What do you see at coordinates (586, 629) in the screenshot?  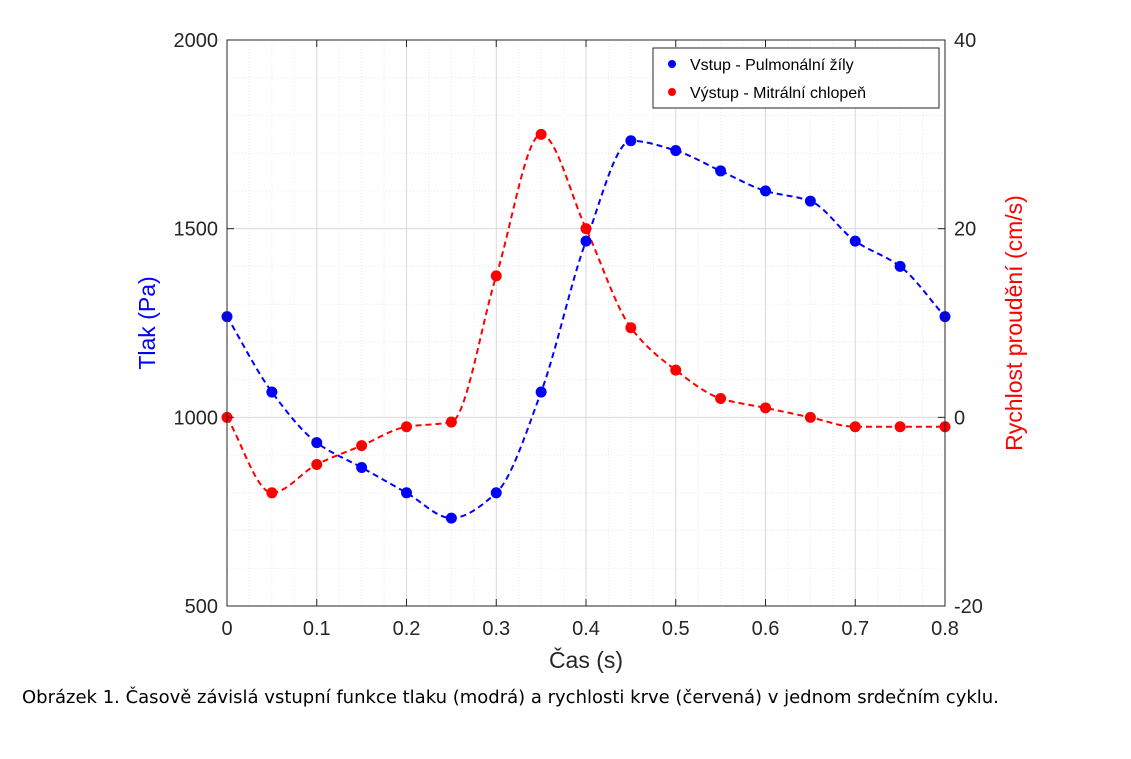 I see `x-tick-label: 0.4` at bounding box center [586, 629].